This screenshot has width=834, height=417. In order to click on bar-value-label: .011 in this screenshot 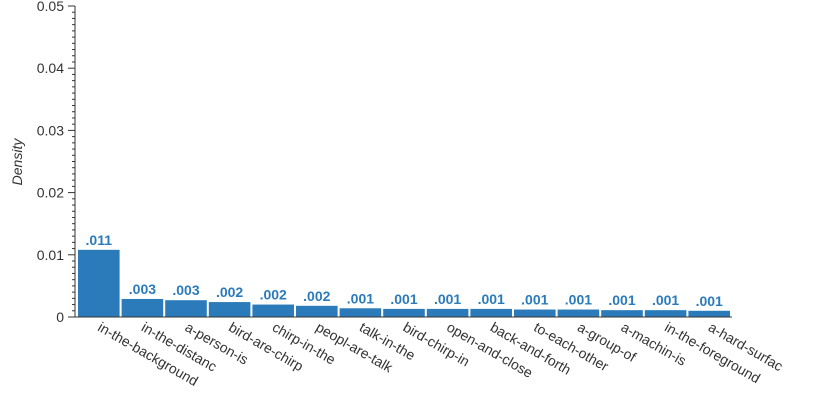, I will do `click(99, 240)`.